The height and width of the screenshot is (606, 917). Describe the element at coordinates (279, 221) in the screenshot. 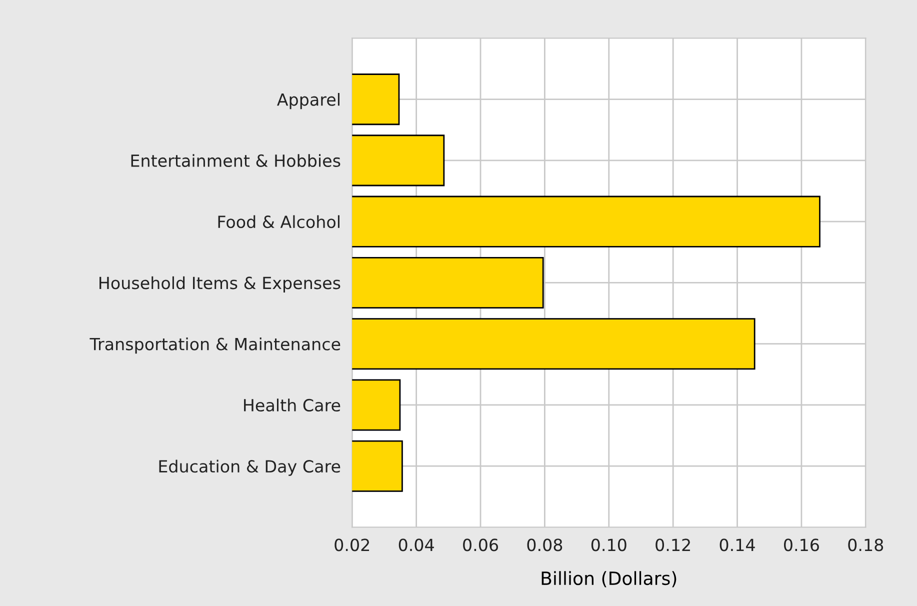

I see `y-tick-label: Food & Alcohol` at that location.